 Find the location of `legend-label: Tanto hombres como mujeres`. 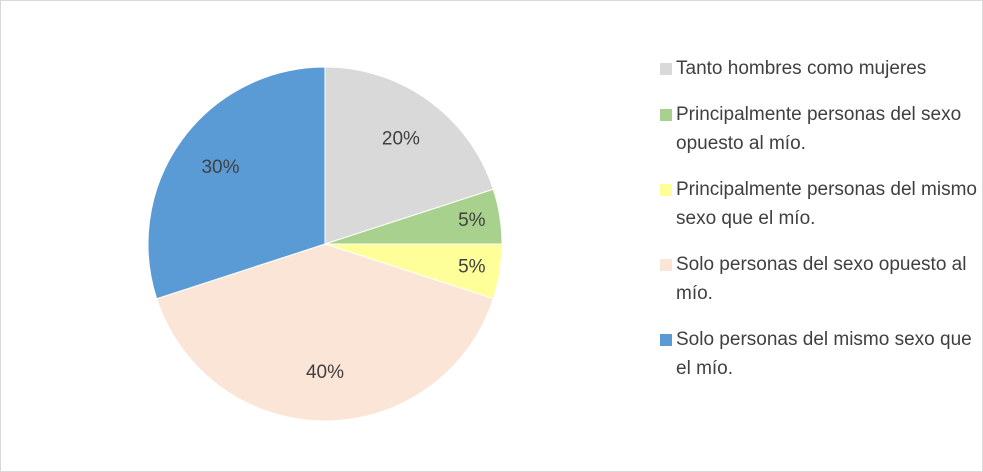

legend-label: Tanto hombres como mujeres is located at coordinates (801, 68).